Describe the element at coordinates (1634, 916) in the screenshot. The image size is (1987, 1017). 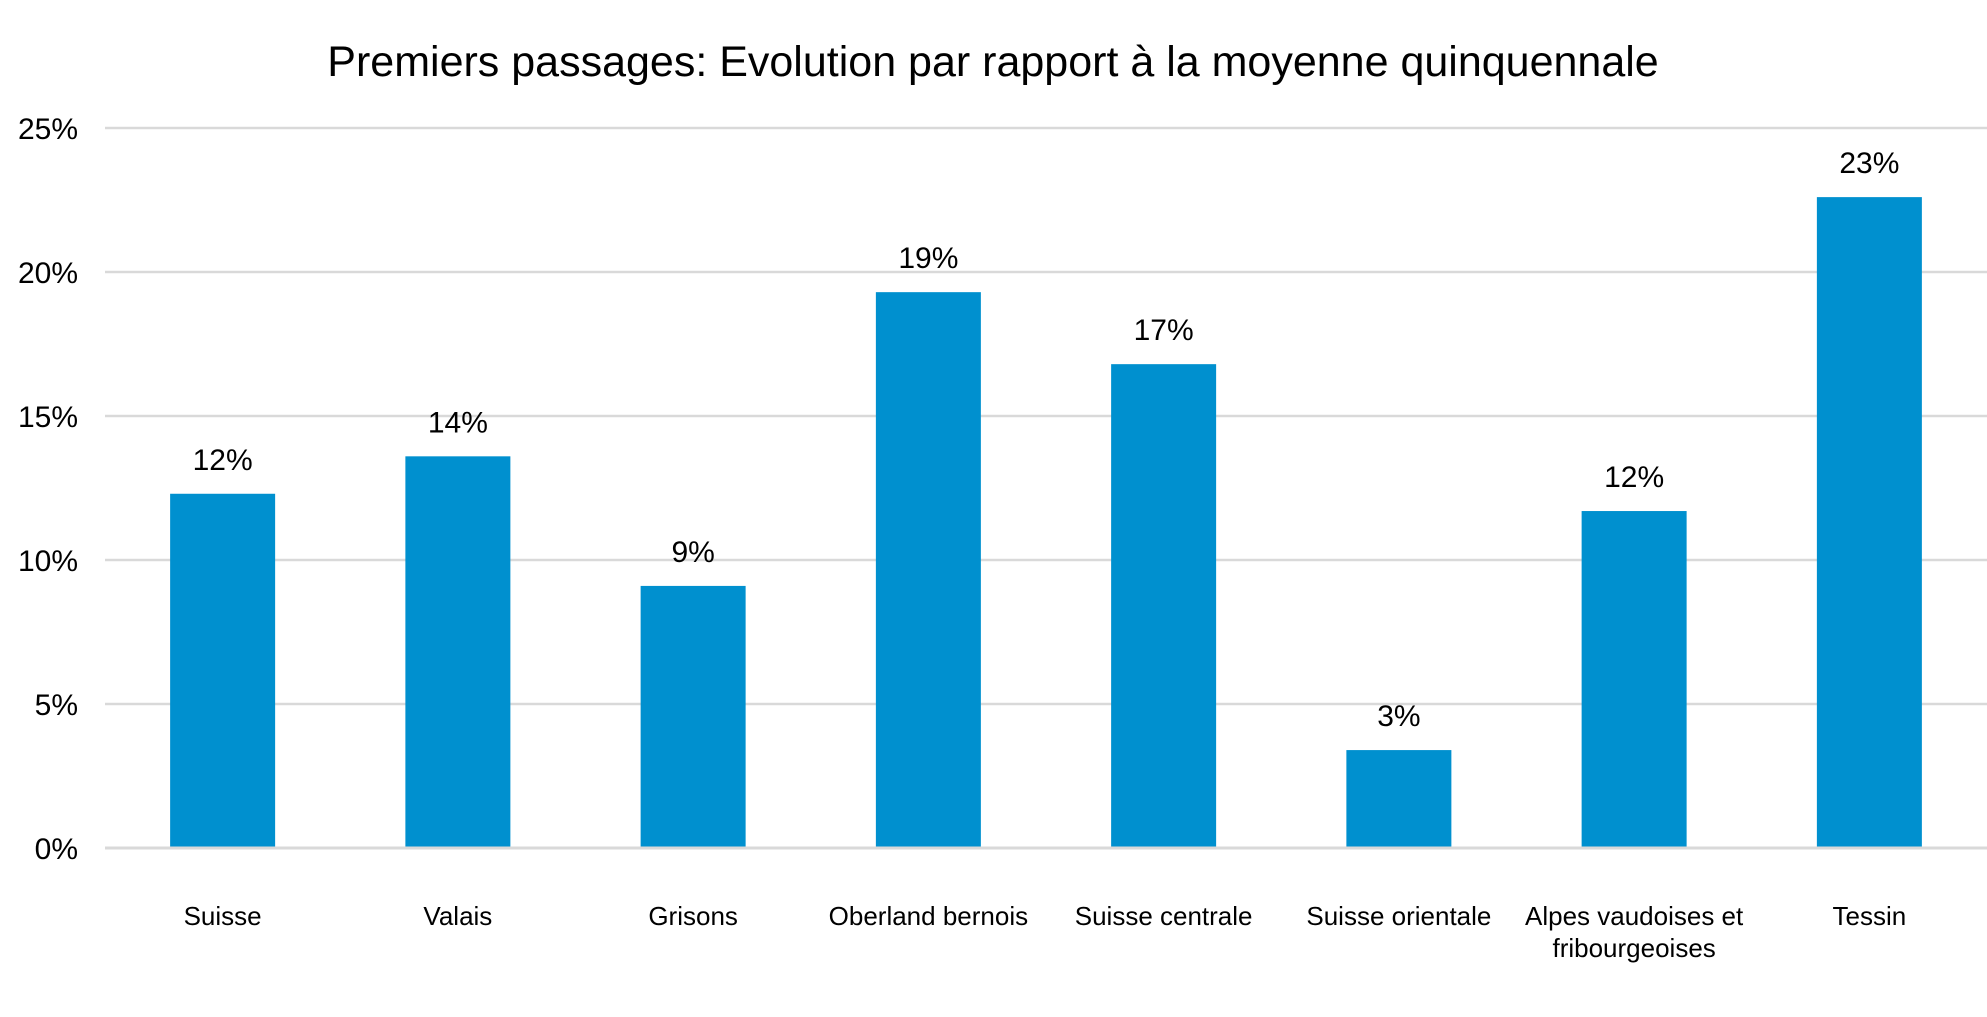
I see `category-label: Alpes vaudoises et` at that location.